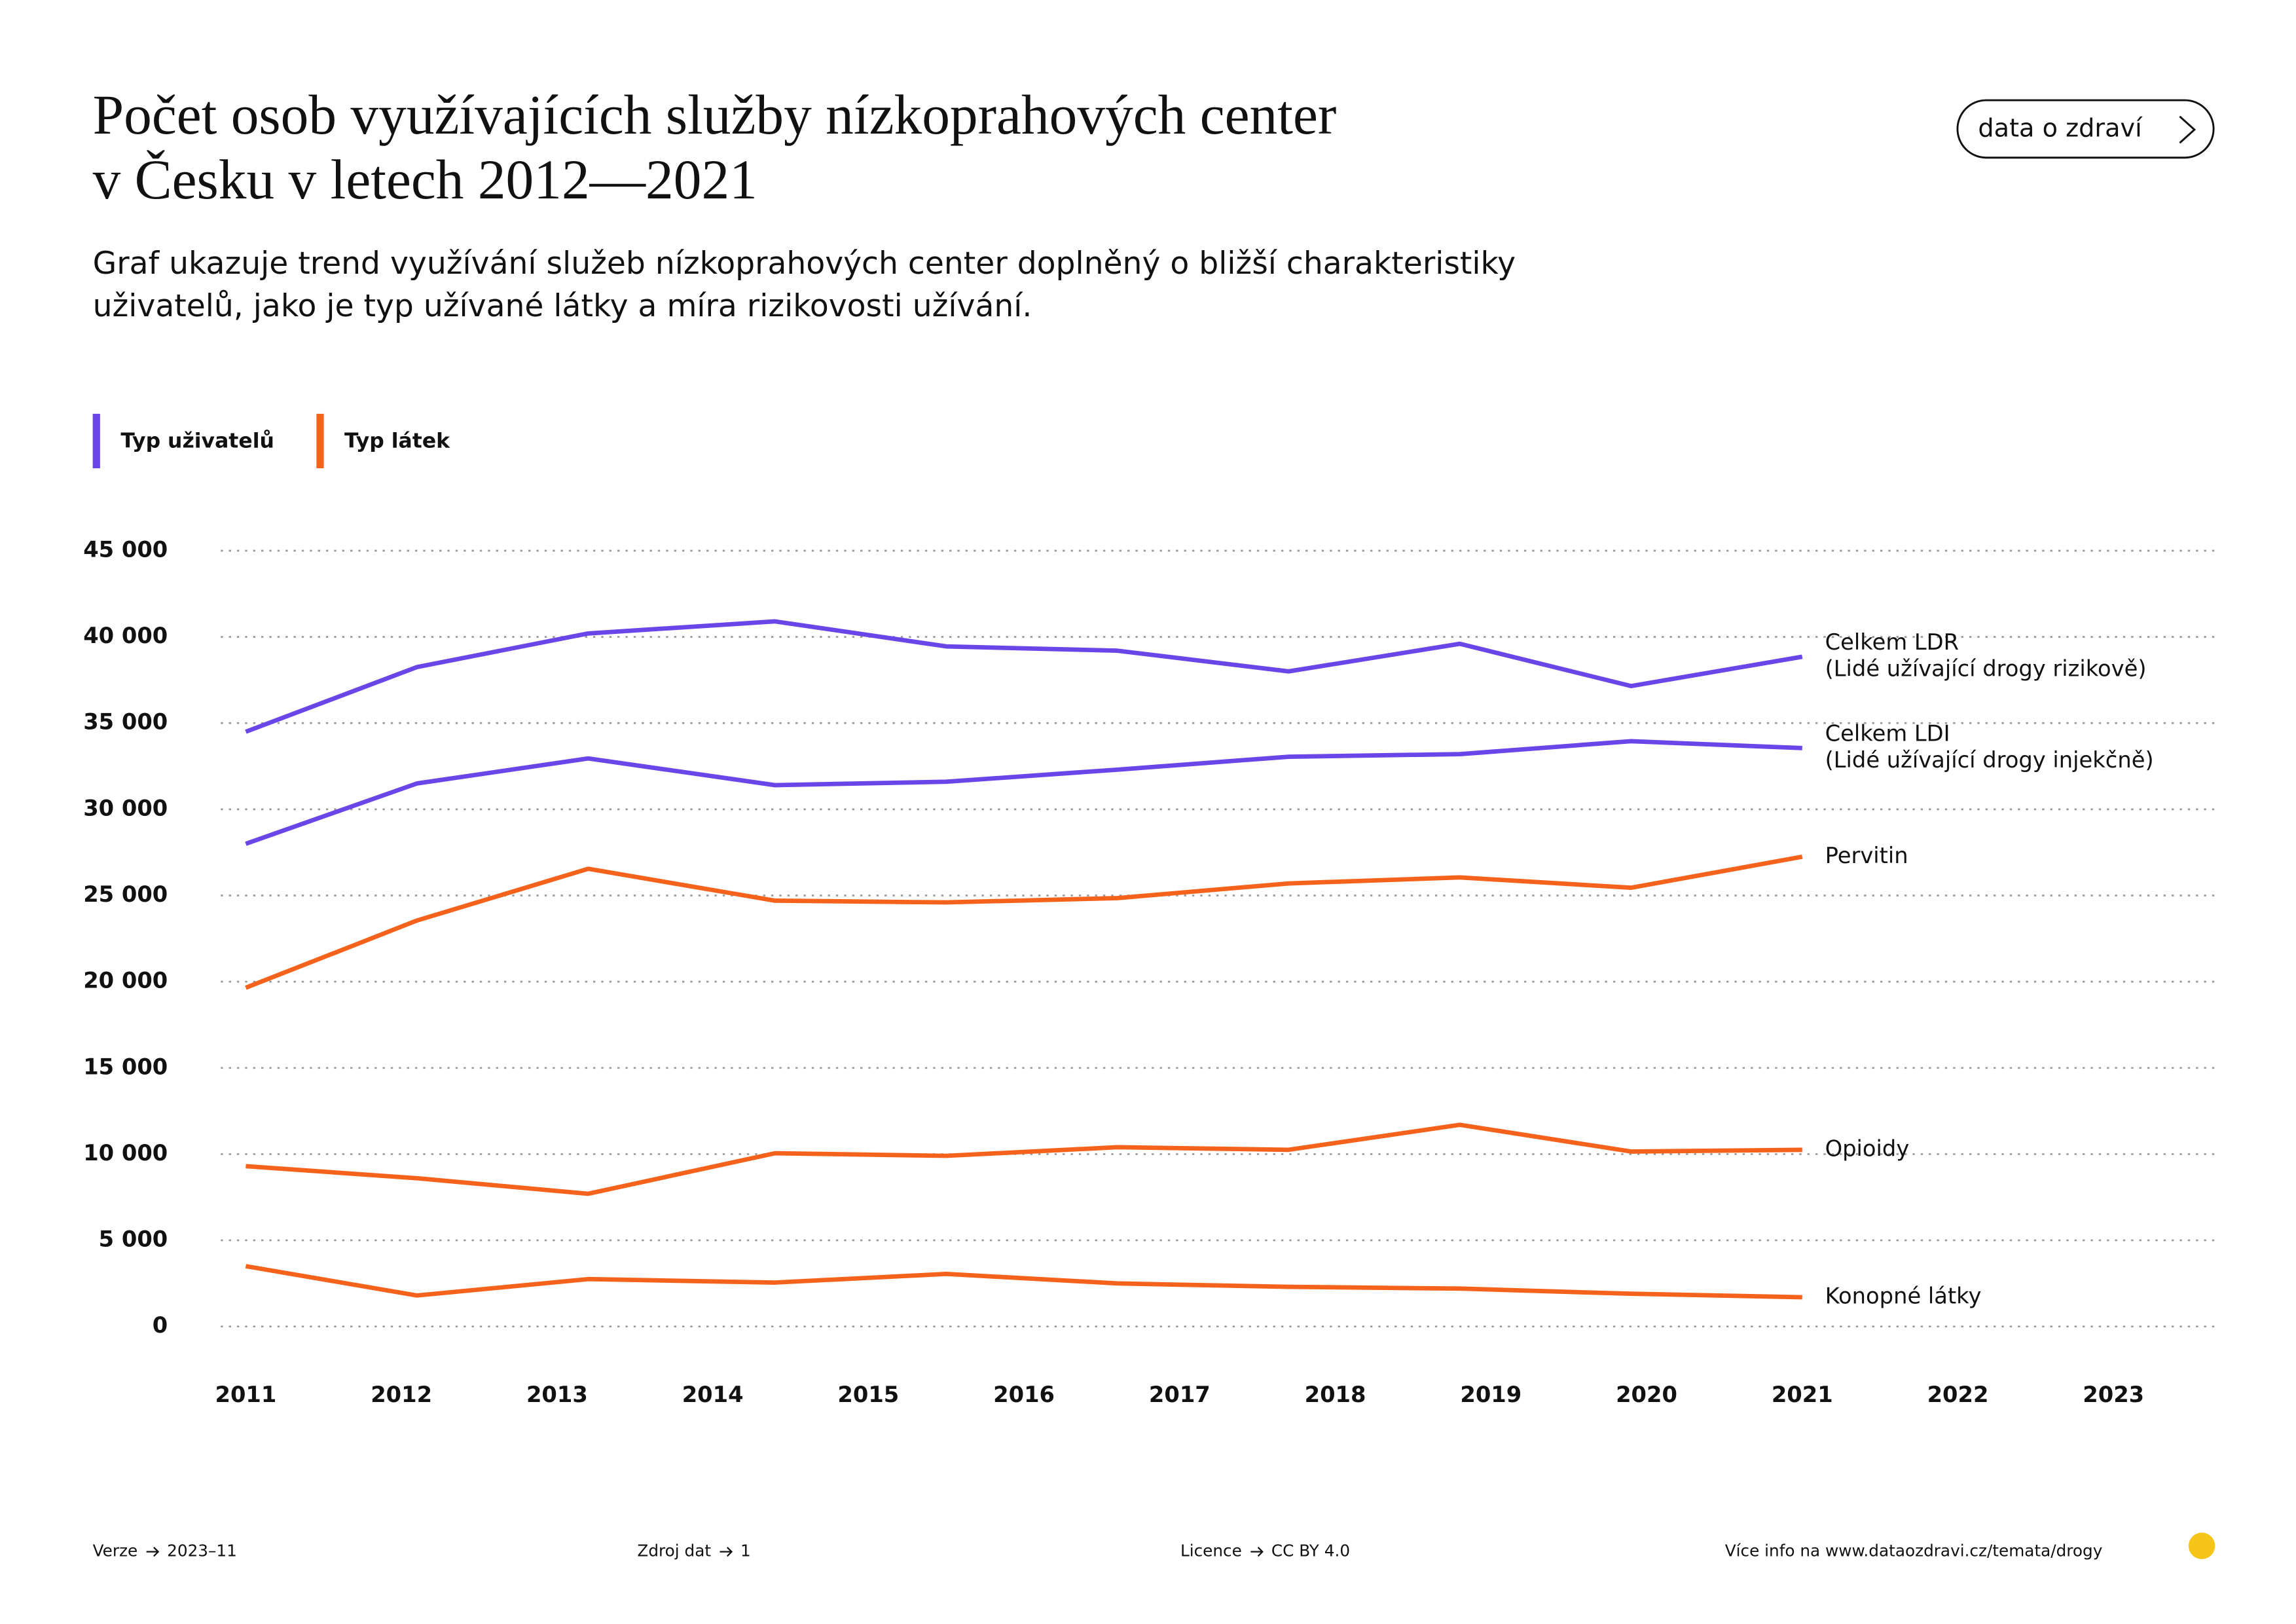  I want to click on x-tick-label: 2020, so click(1646, 1394).